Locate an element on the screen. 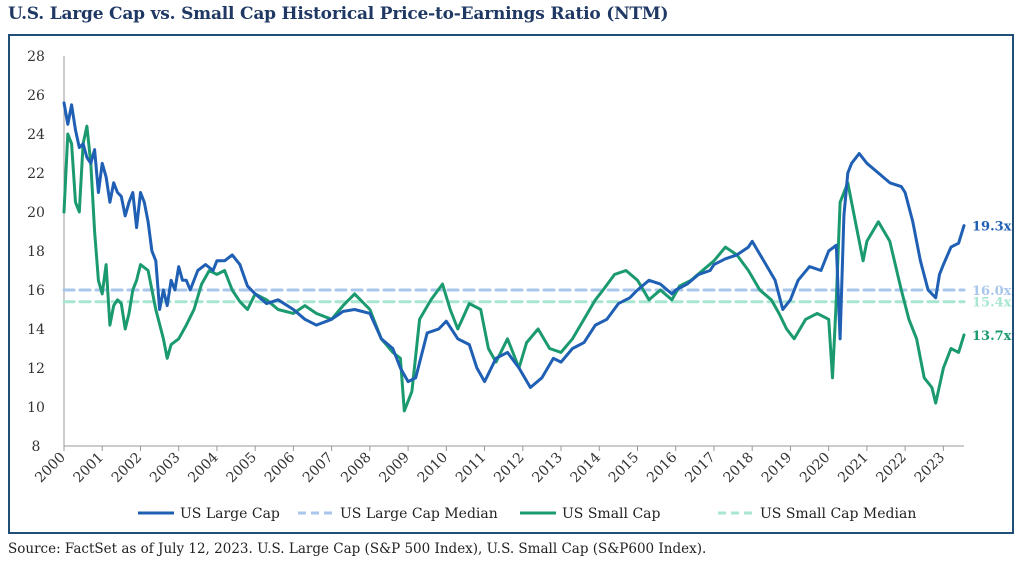  x-tick-label: 2021 is located at coordinates (853, 468).